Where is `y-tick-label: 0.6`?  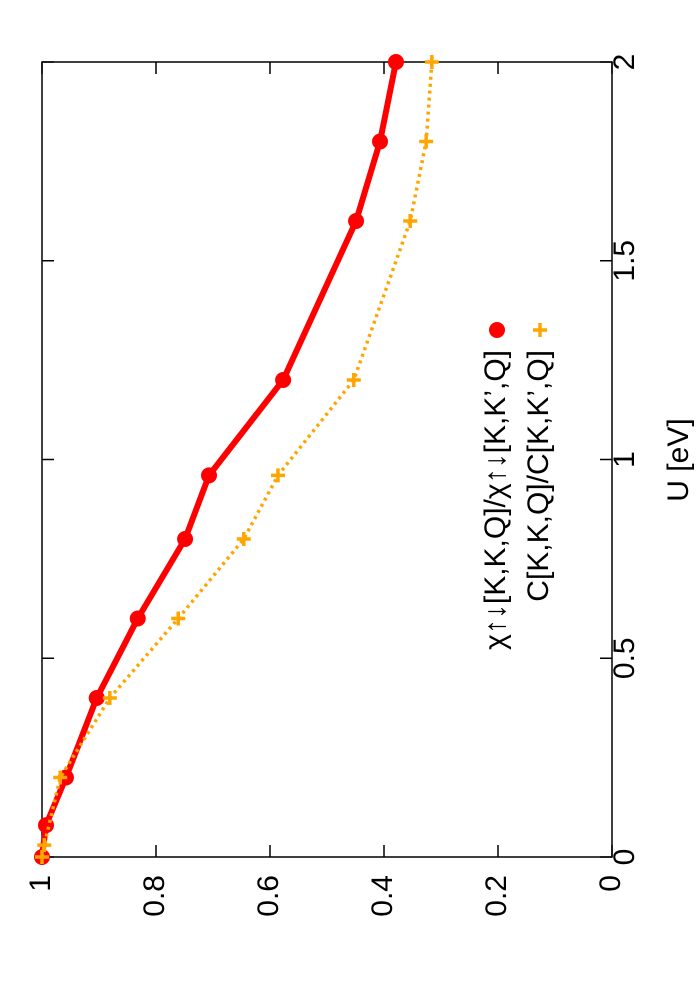 y-tick-label: 0.6 is located at coordinates (268, 896).